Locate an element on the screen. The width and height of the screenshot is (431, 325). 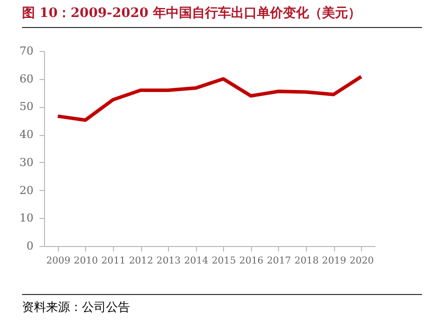
text: 资料来源：公司公告 is located at coordinates (222, 305).